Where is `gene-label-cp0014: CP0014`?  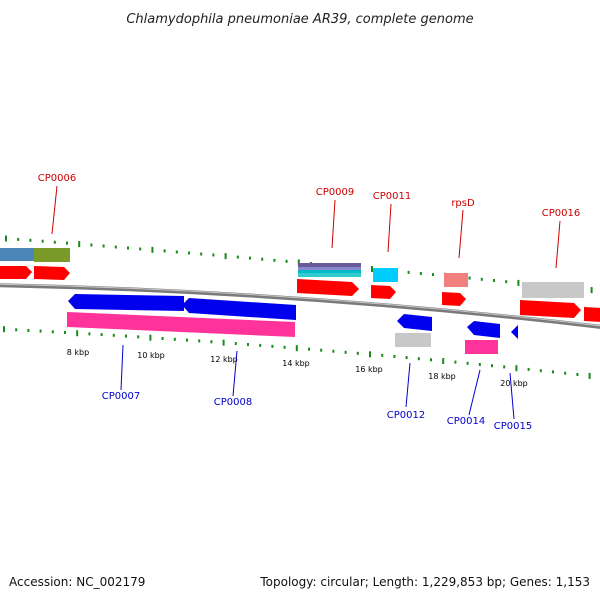
gene-label-cp0014: CP0014 is located at coordinates (466, 421).